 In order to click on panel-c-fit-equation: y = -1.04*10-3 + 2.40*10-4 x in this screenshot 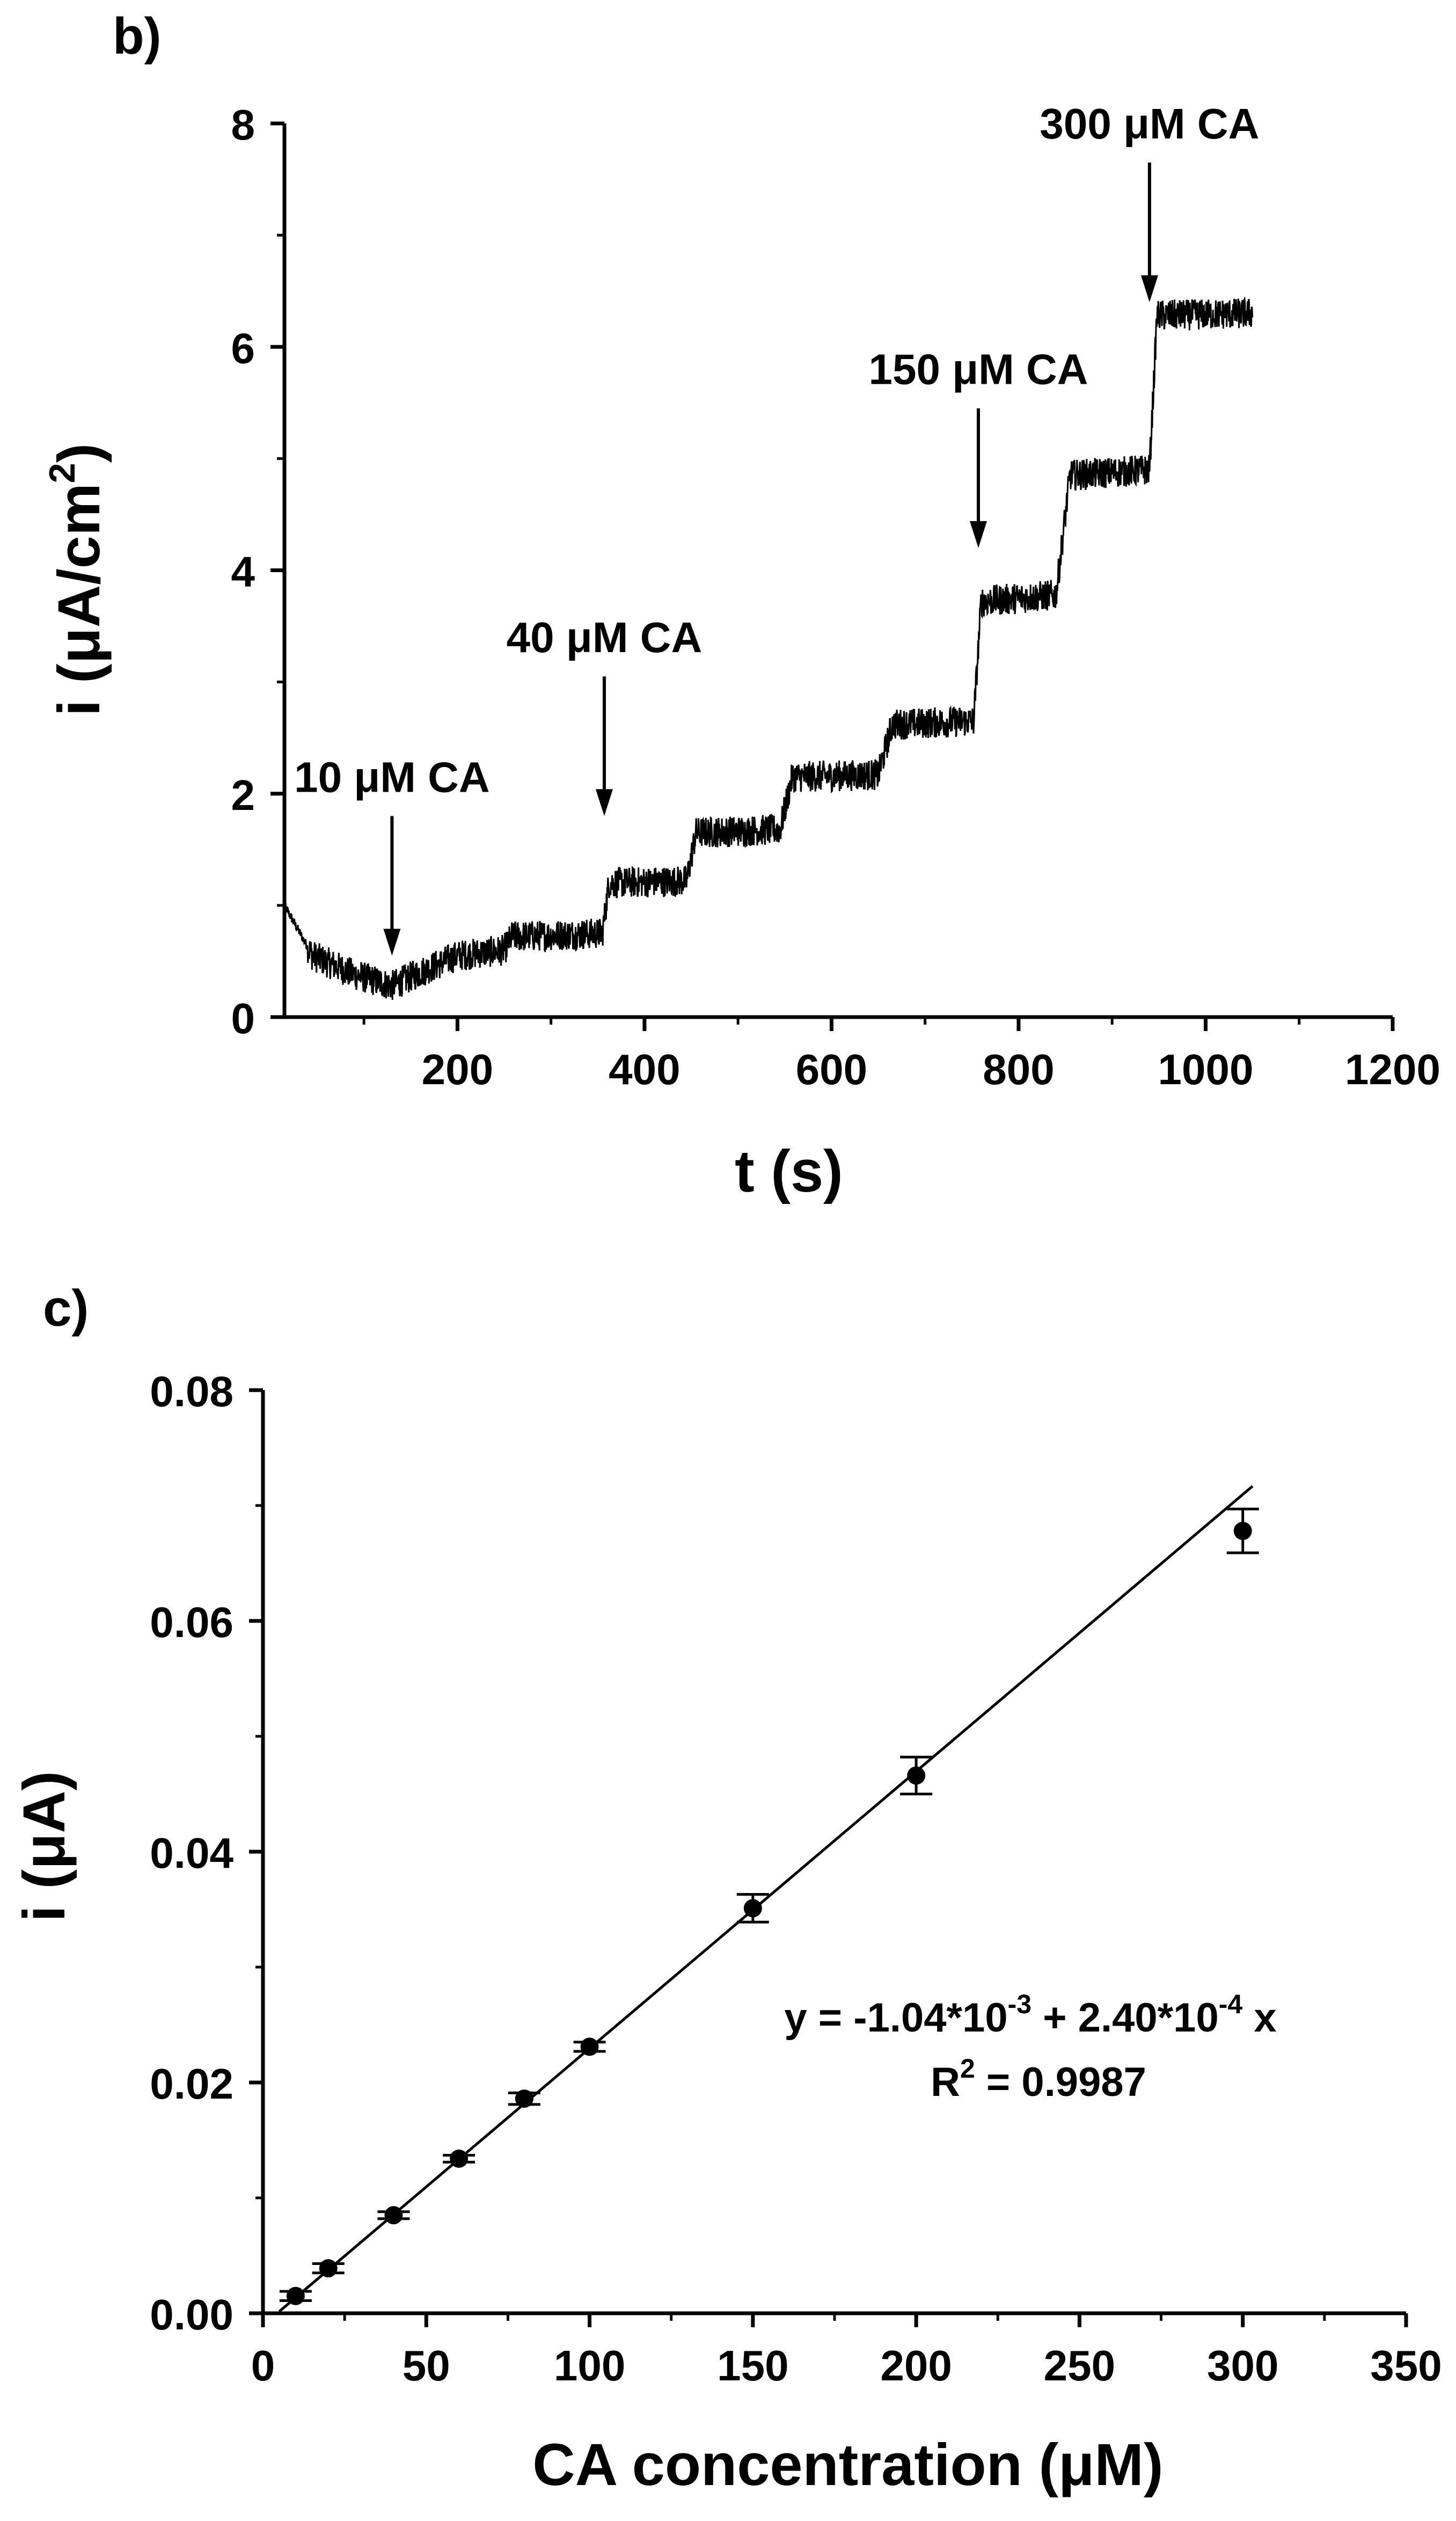, I will do `click(1030, 2015)`.